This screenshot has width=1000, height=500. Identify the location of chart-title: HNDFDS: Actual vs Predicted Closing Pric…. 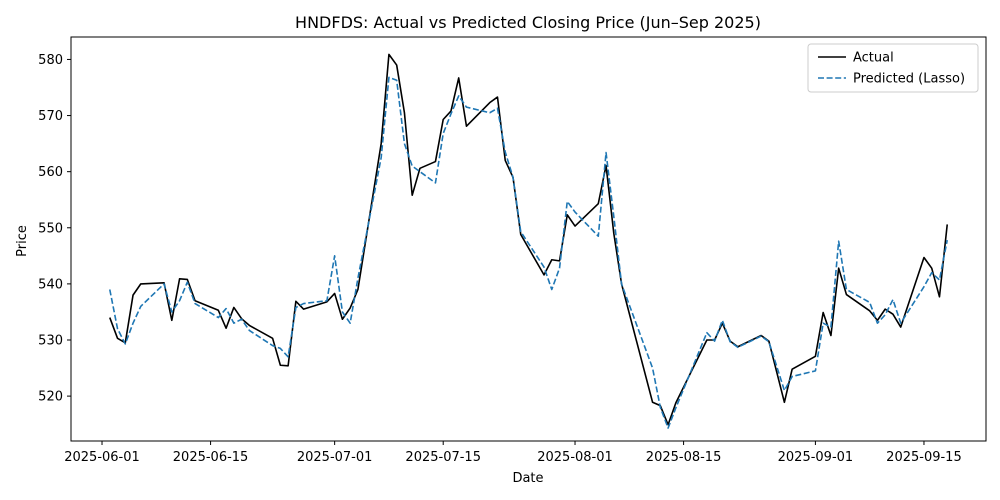
(528, 22).